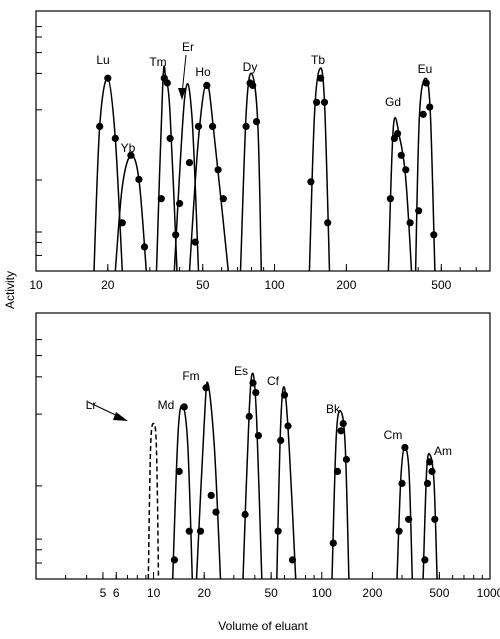 The image size is (500, 639). Describe the element at coordinates (182, 94) in the screenshot. I see `er-arrow-head` at that location.